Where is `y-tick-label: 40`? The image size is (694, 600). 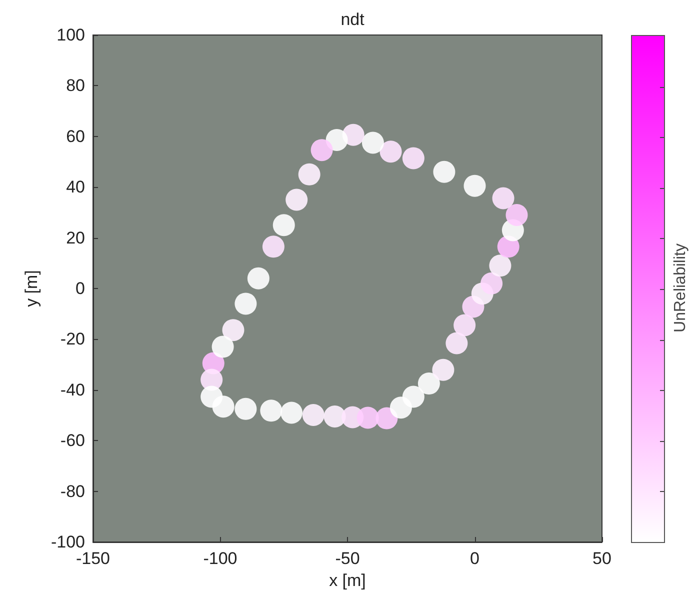
y-tick-label: 40 is located at coordinates (75, 187).